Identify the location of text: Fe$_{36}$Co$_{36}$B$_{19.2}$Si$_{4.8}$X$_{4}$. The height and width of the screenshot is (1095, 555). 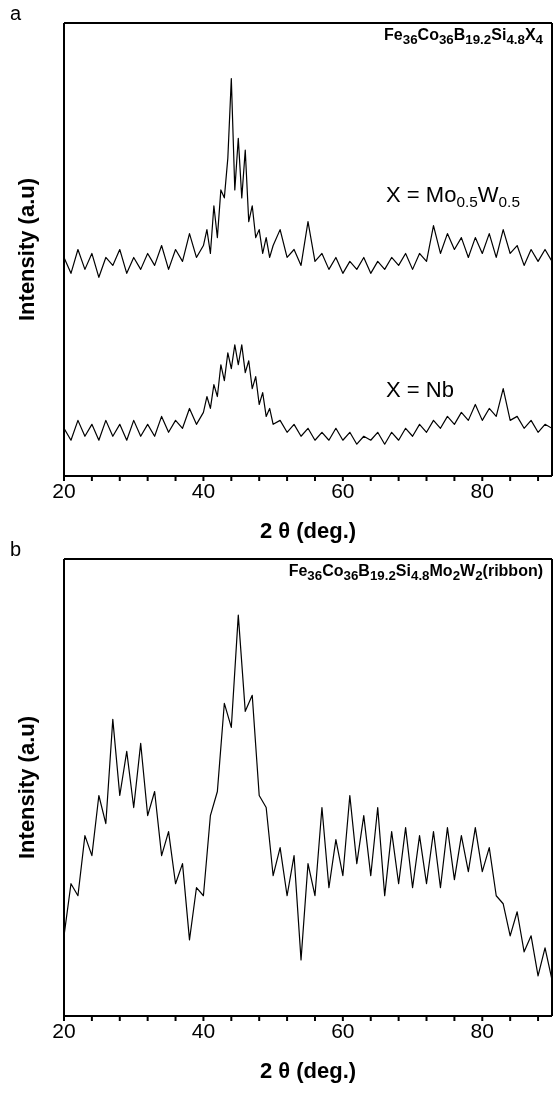
(463, 37).